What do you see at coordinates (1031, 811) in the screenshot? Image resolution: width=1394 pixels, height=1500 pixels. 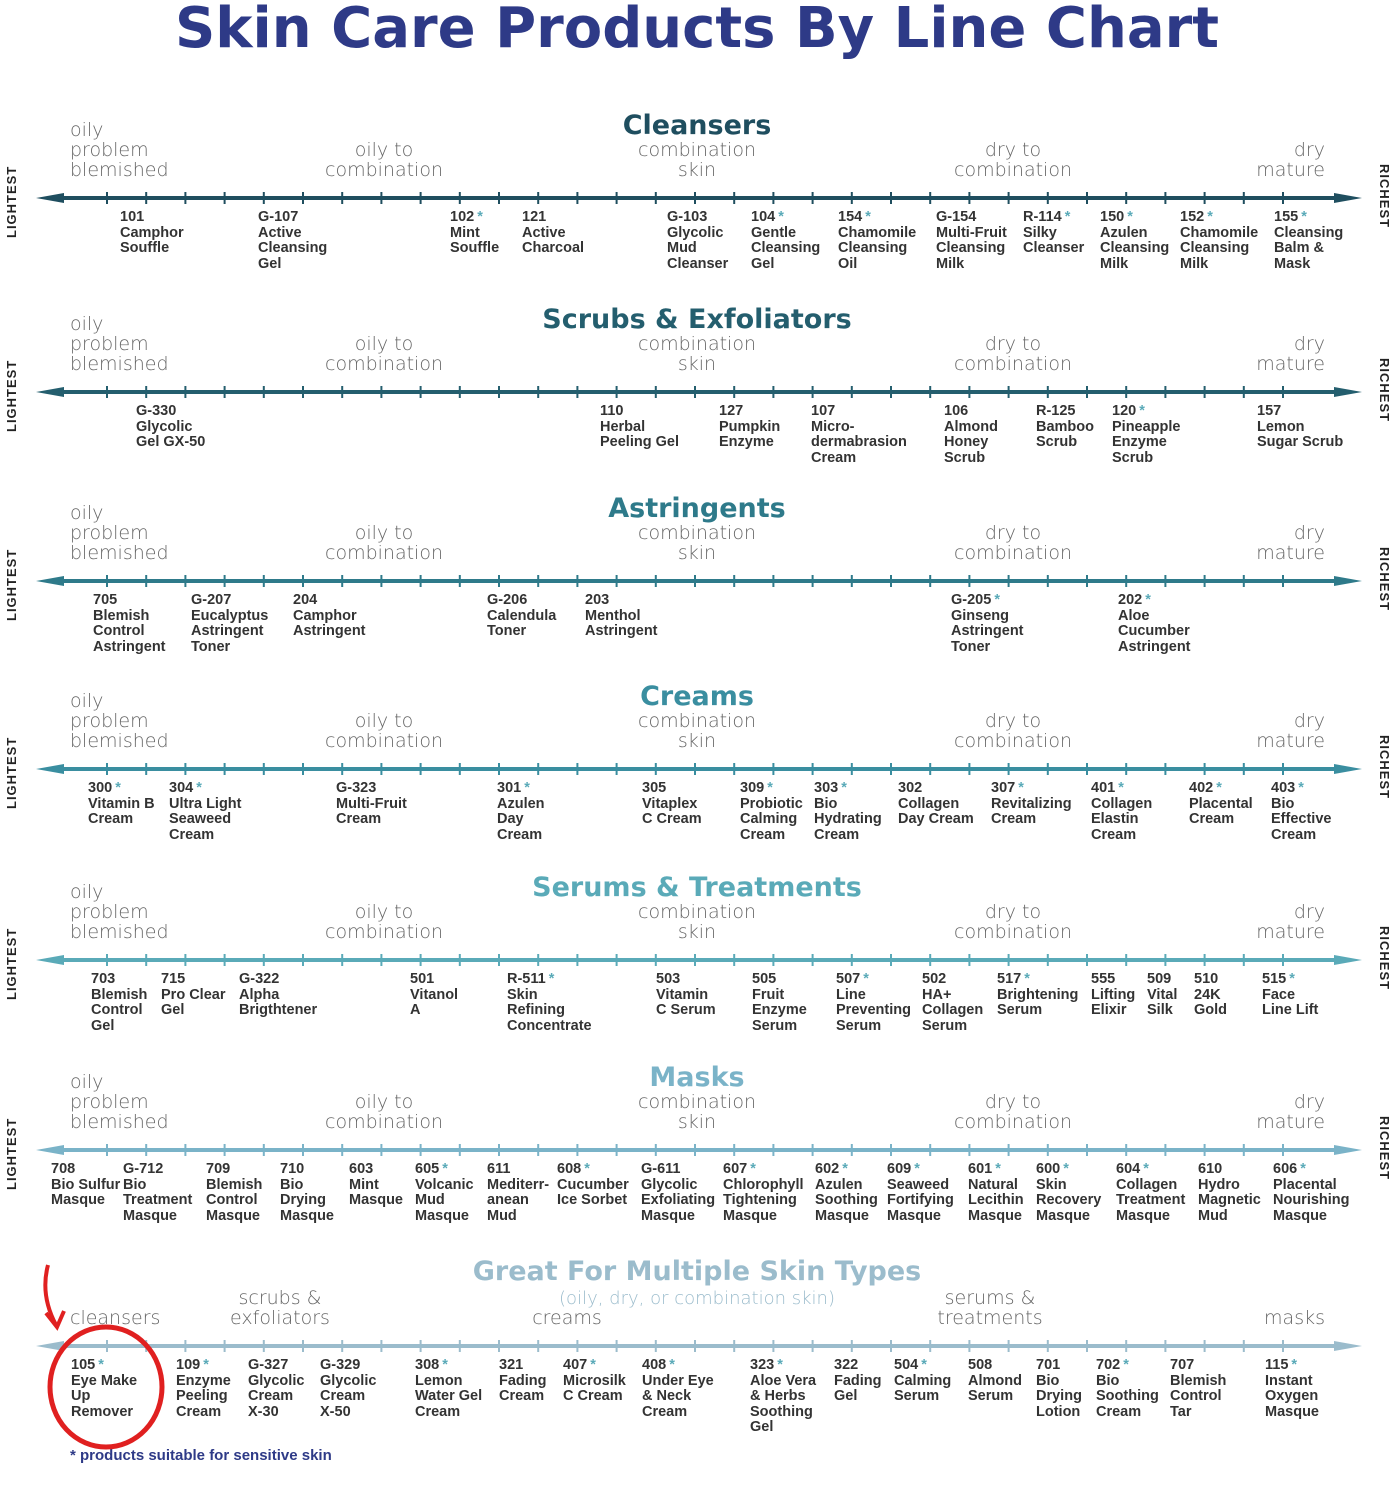 I see `product-name: Revitalizing Cream` at bounding box center [1031, 811].